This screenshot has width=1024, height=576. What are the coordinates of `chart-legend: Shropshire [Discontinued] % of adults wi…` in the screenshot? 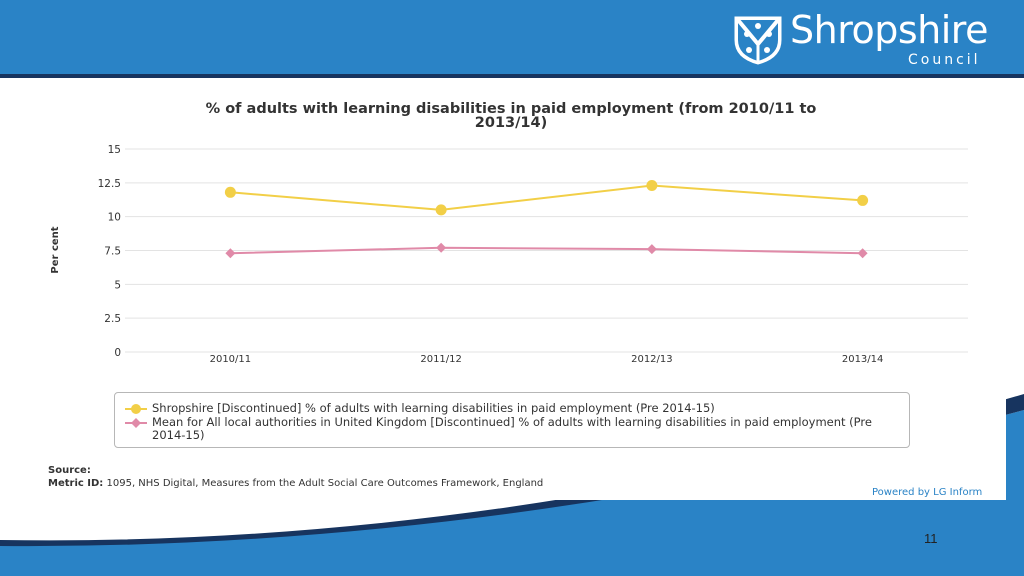 It's located at (512, 420).